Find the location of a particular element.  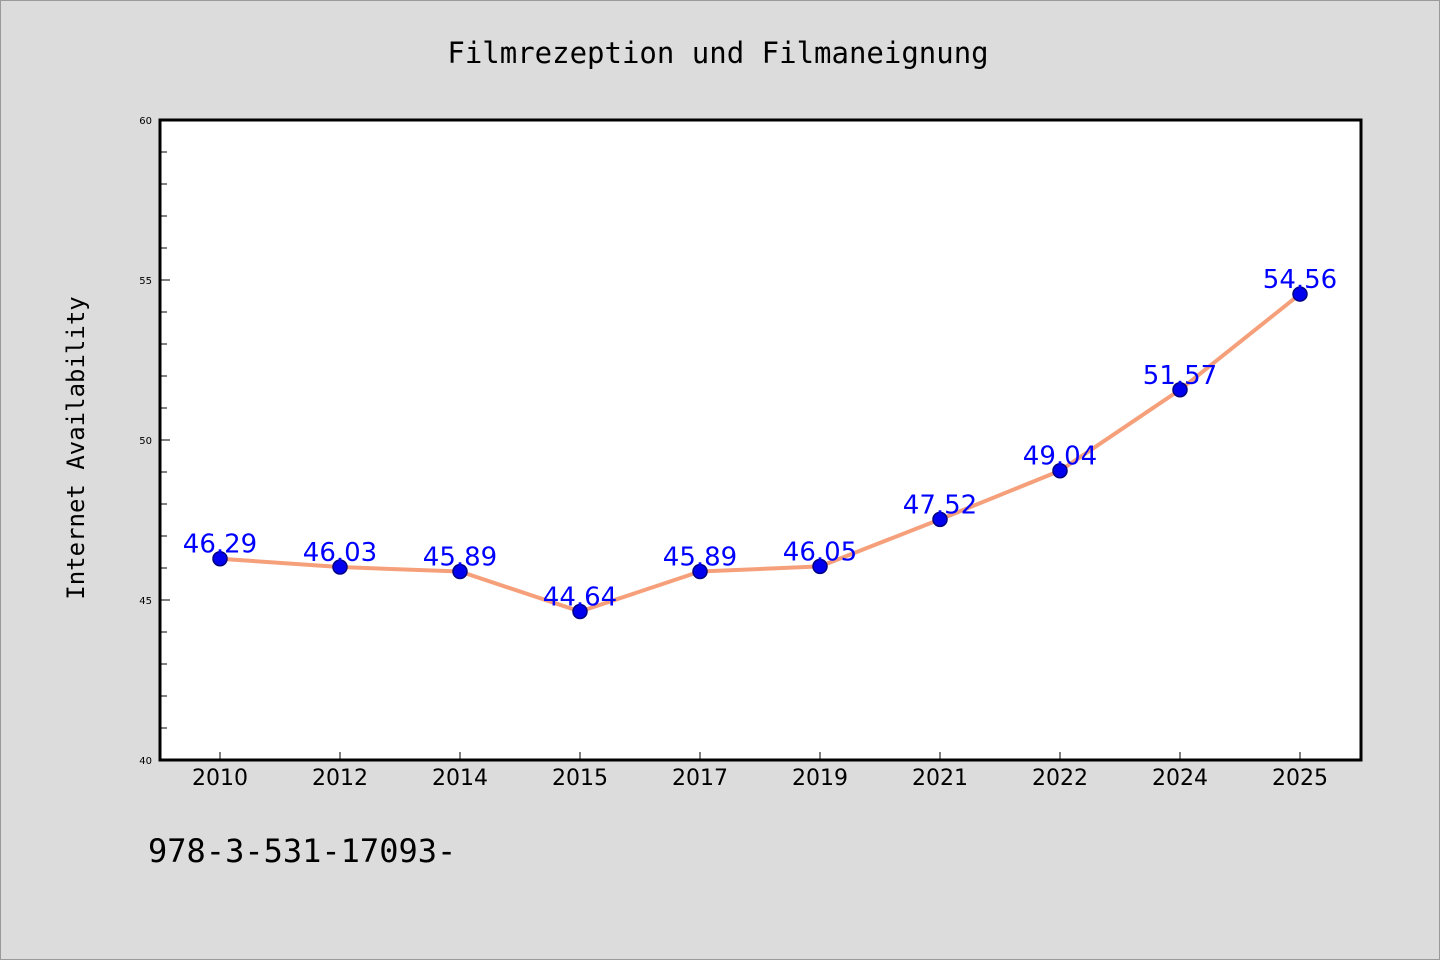

x-tick-label: 2015 is located at coordinates (580, 778).